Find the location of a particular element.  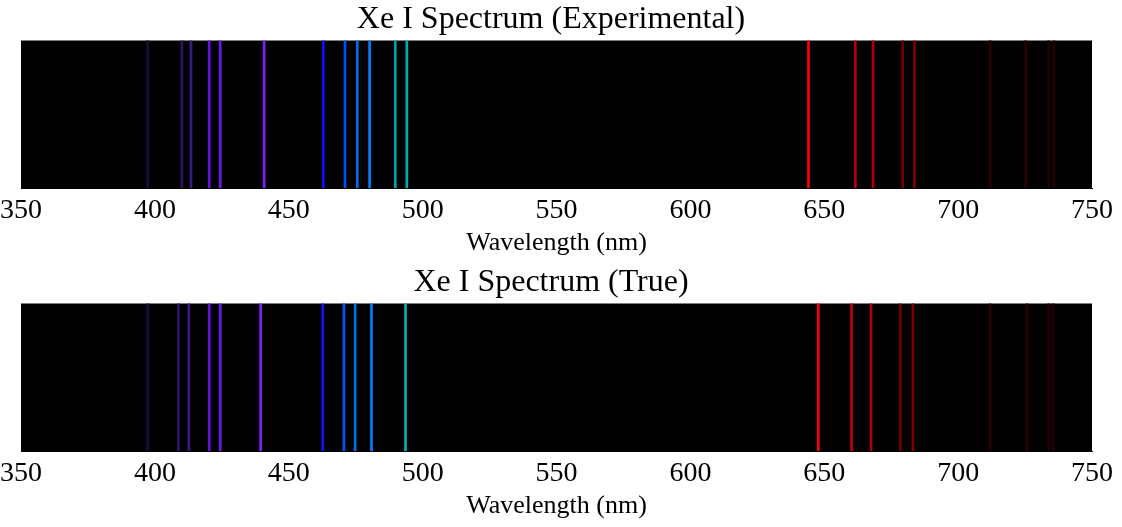

chart-title: Xe I Spectrum (True) is located at coordinates (551, 279).